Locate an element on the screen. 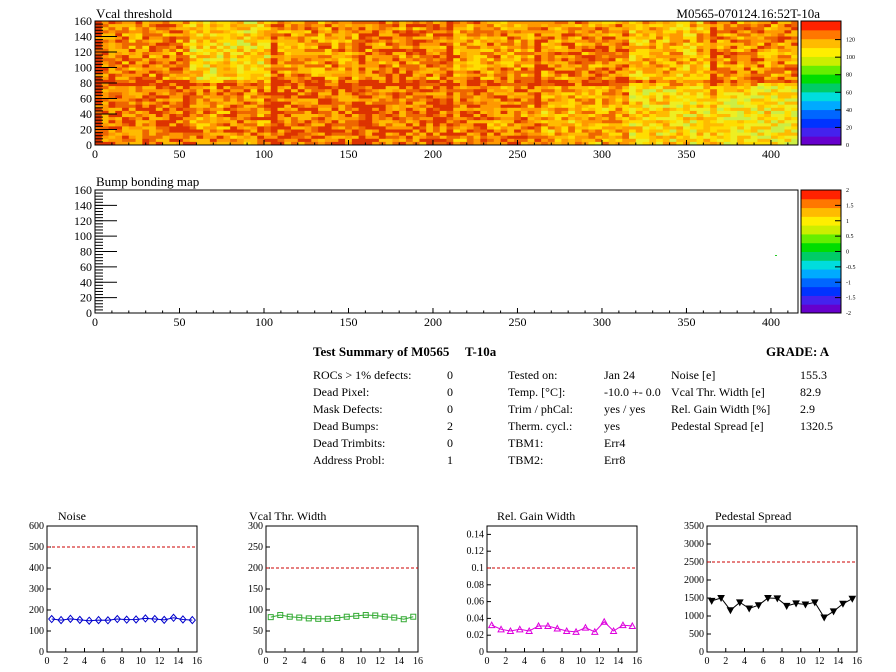  bump-palette-label: 2 is located at coordinates (847, 191).